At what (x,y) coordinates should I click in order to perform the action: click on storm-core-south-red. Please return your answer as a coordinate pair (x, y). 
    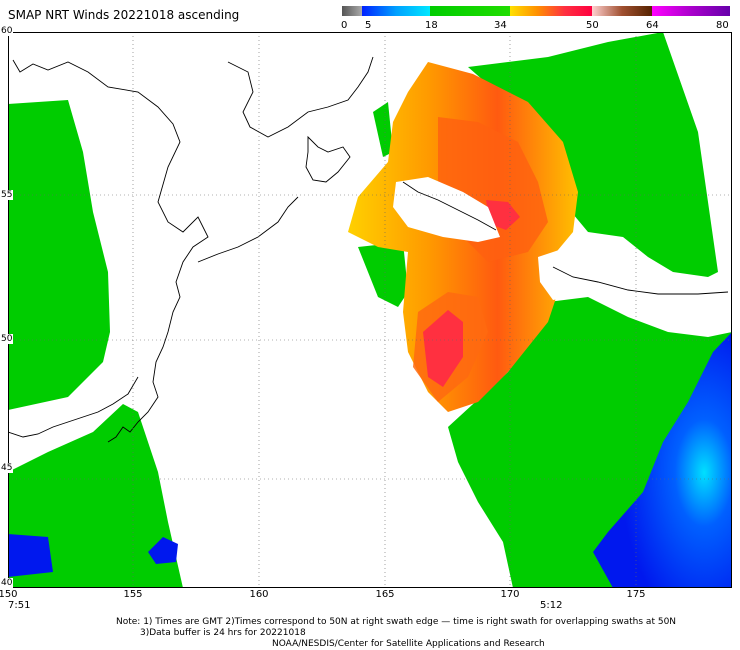
    Looking at the image, I should click on (443, 348).